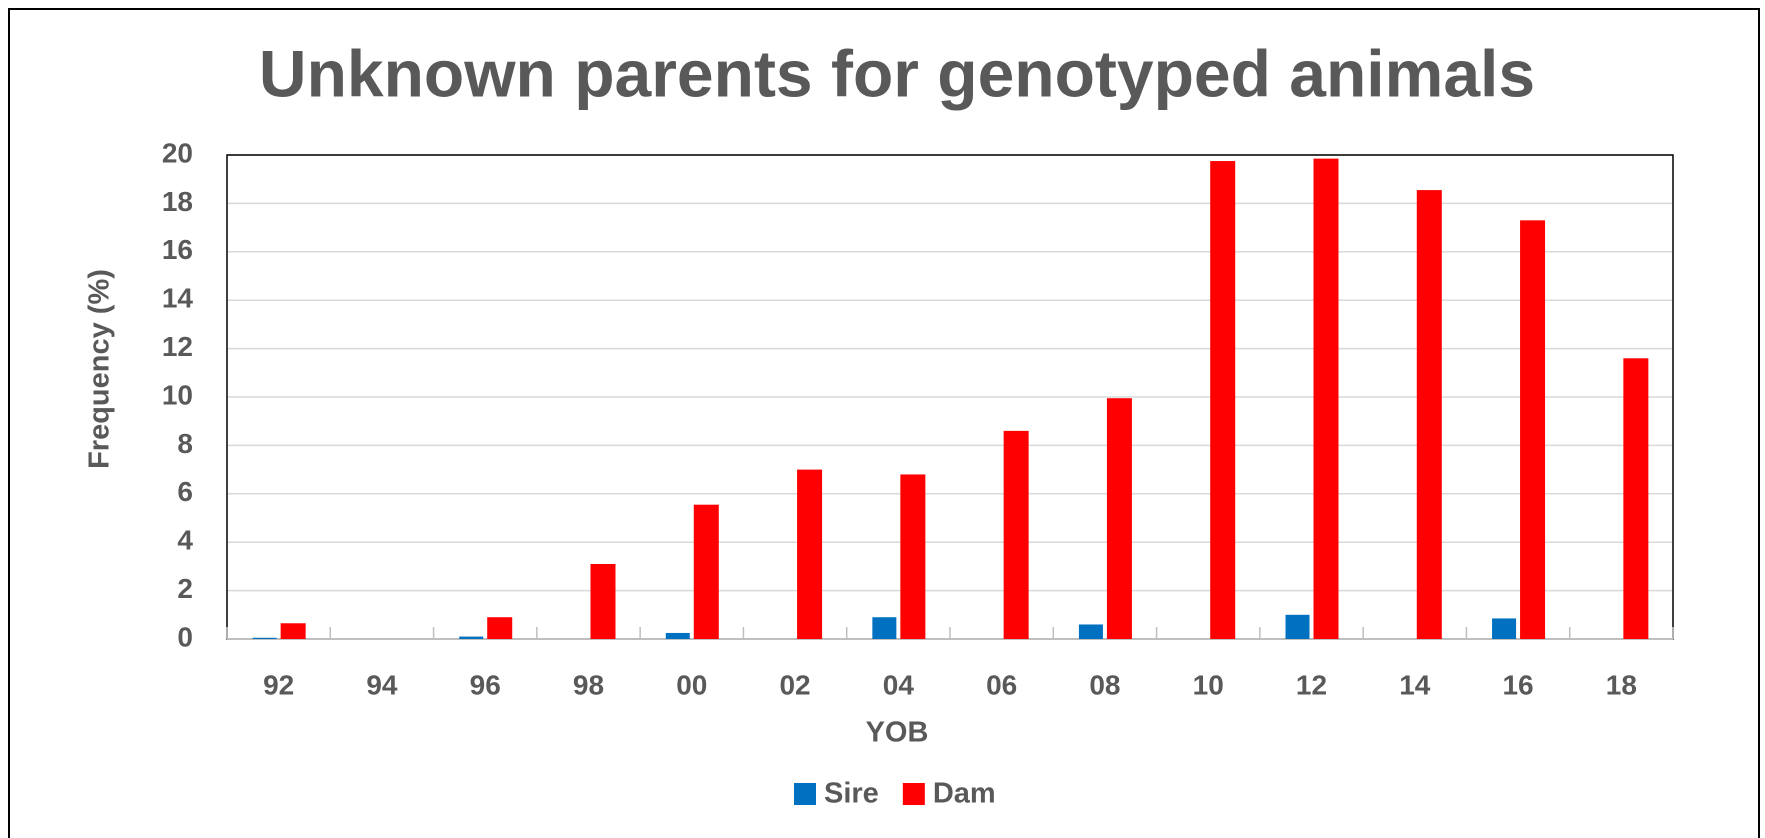 Image resolution: width=1765 pixels, height=838 pixels. What do you see at coordinates (1104, 684) in the screenshot?
I see `x-tick-label: 08` at bounding box center [1104, 684].